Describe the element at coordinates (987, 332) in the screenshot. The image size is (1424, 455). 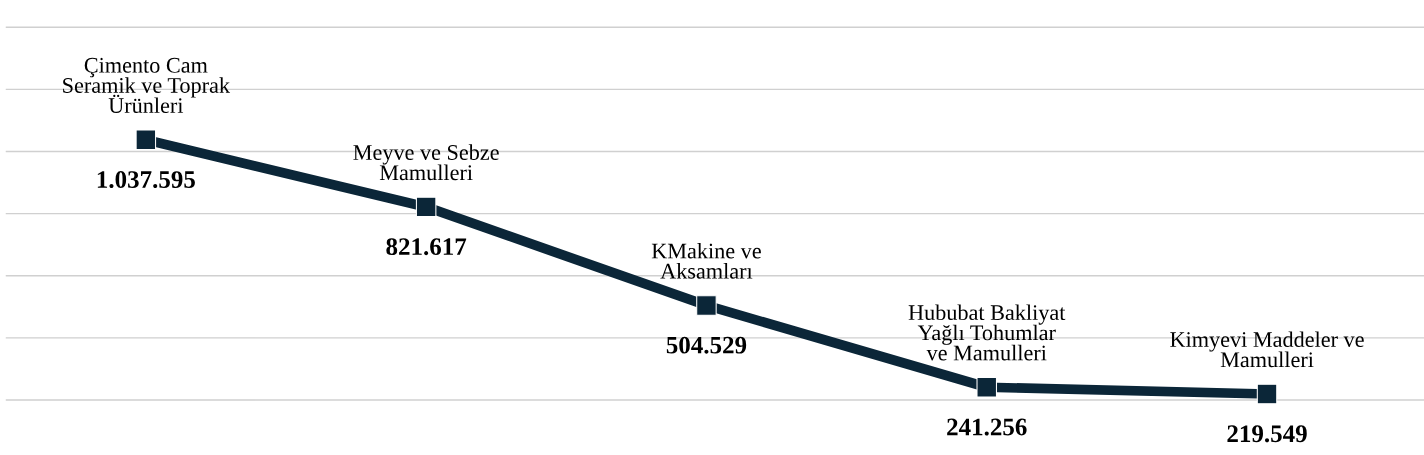
I see `x-tick-label: Hububat Bakliyat Yağlı Tohumlar ve Mamulleri` at that location.